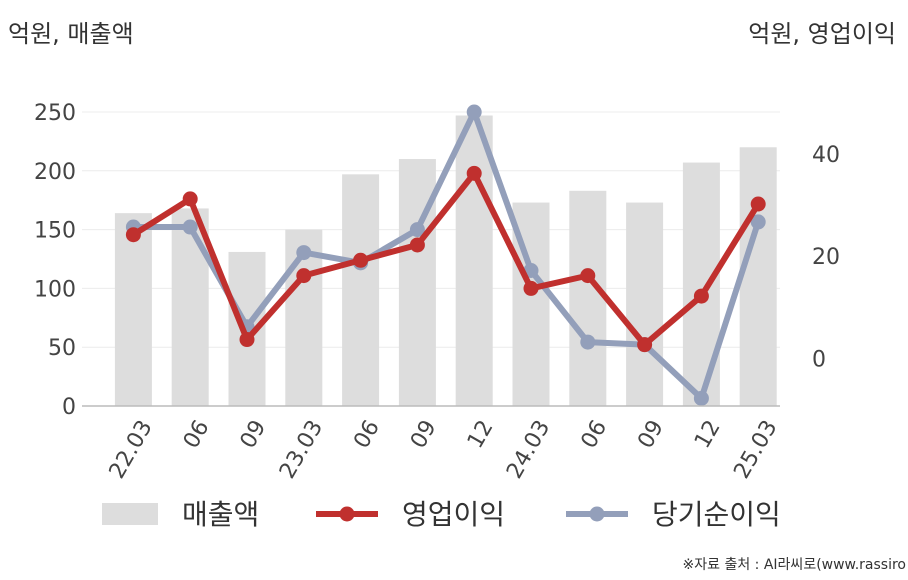 The height and width of the screenshot is (580, 908). What do you see at coordinates (55, 289) in the screenshot?
I see `left-tick-label: 100` at bounding box center [55, 289].